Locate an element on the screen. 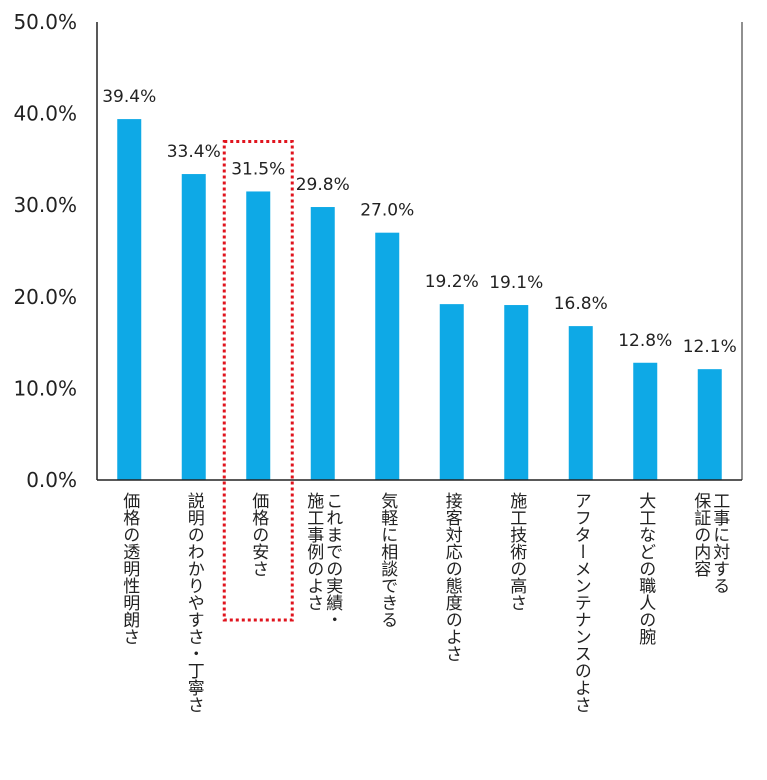 The height and width of the screenshot is (780, 767). y-tick-label: 40.0% is located at coordinates (45, 114).